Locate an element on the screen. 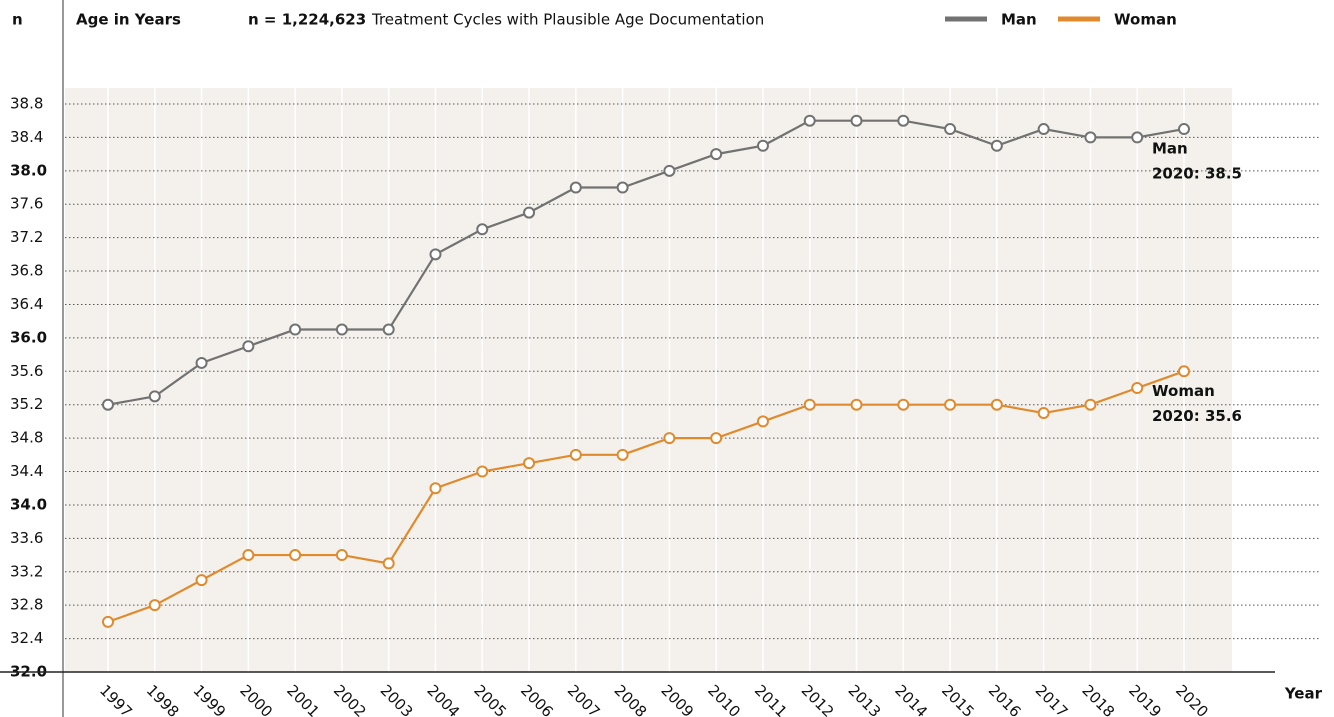 The width and height of the screenshot is (1334, 717). y-tick-label: 38.0 is located at coordinates (28, 170).